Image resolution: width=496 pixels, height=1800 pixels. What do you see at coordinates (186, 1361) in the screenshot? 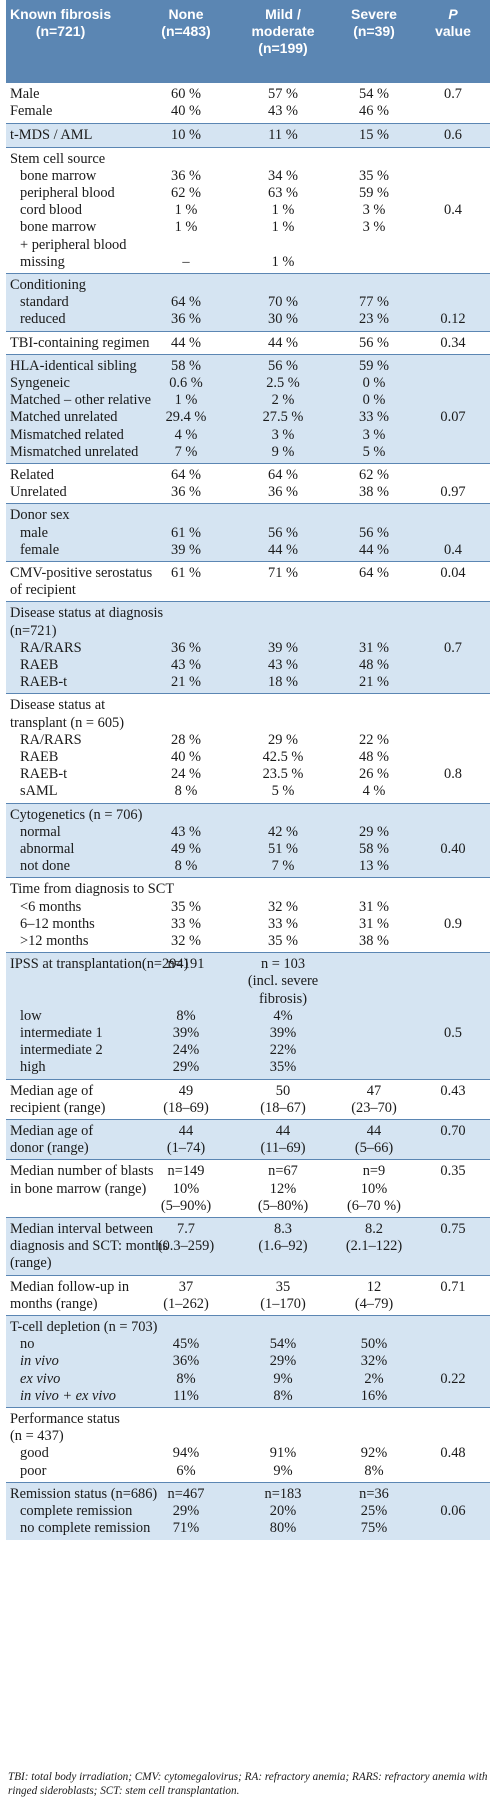
I see `cell-none: 36%` at bounding box center [186, 1361].